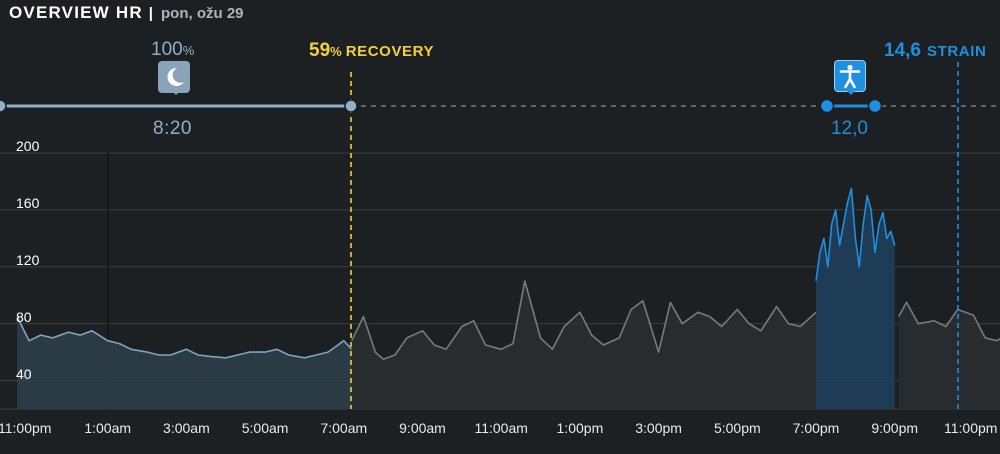 This screenshot has width=1000, height=454. Describe the element at coordinates (422, 428) in the screenshot. I see `x-tick-label: 9:00am` at that location.